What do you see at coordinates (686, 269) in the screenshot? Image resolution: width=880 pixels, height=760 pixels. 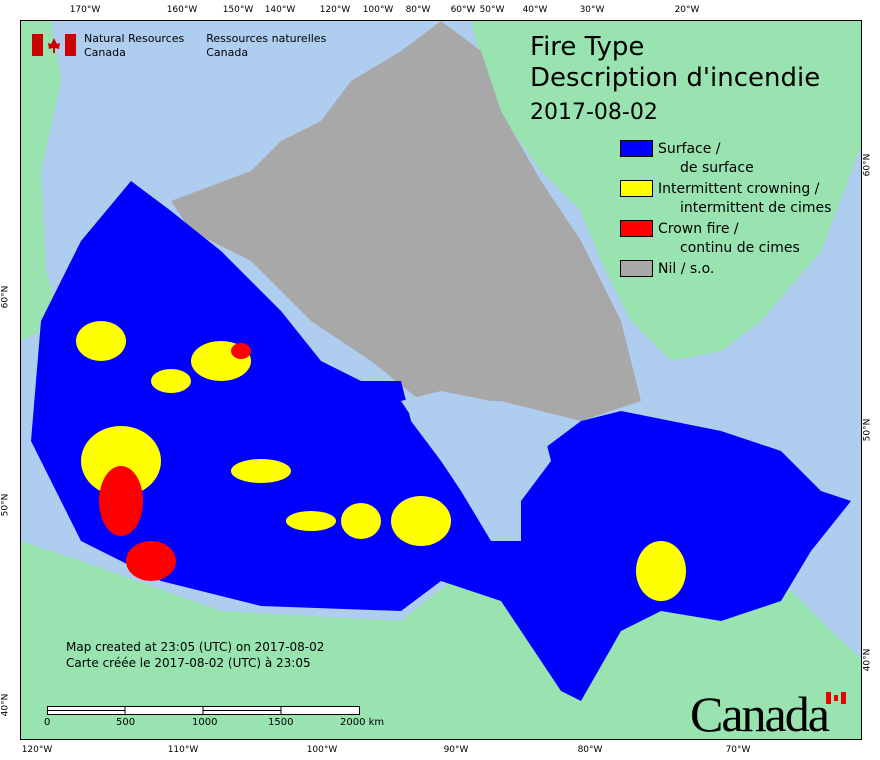 I see `legend-label: Nil / s.o.` at bounding box center [686, 269].